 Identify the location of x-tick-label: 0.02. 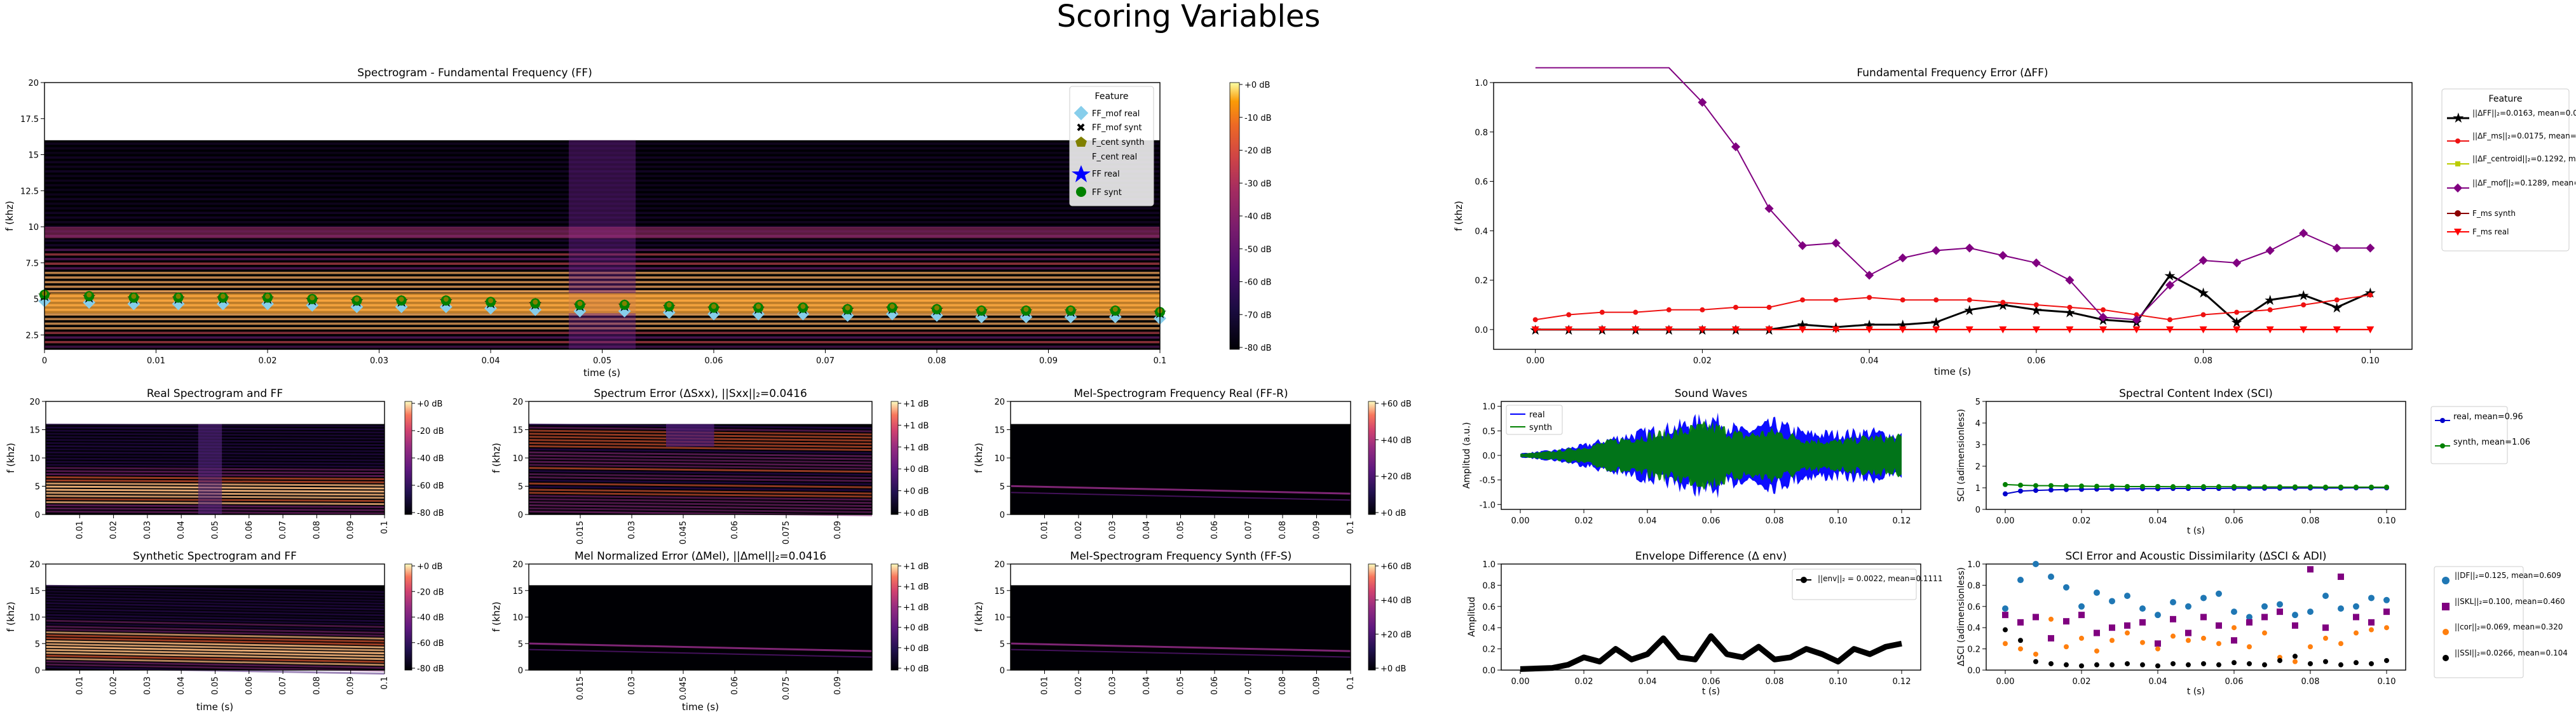
(2082, 682).